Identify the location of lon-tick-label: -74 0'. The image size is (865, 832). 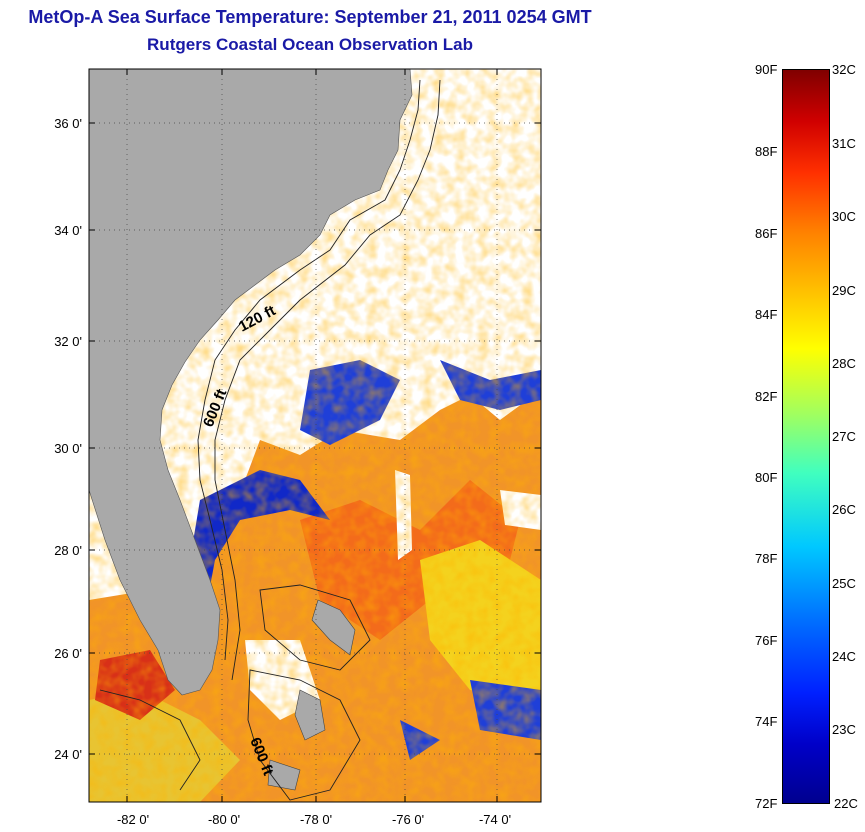
(495, 819).